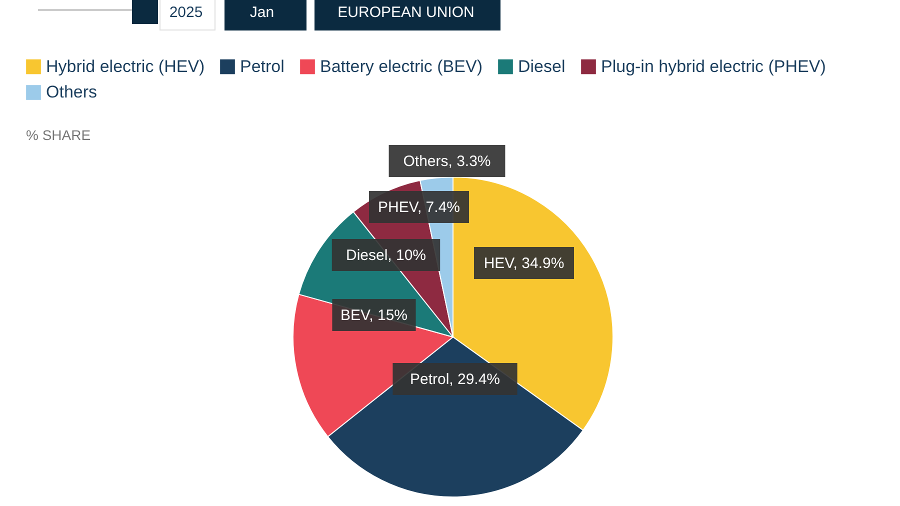 The height and width of the screenshot is (506, 900). I want to click on legend-label: Others, so click(72, 92).